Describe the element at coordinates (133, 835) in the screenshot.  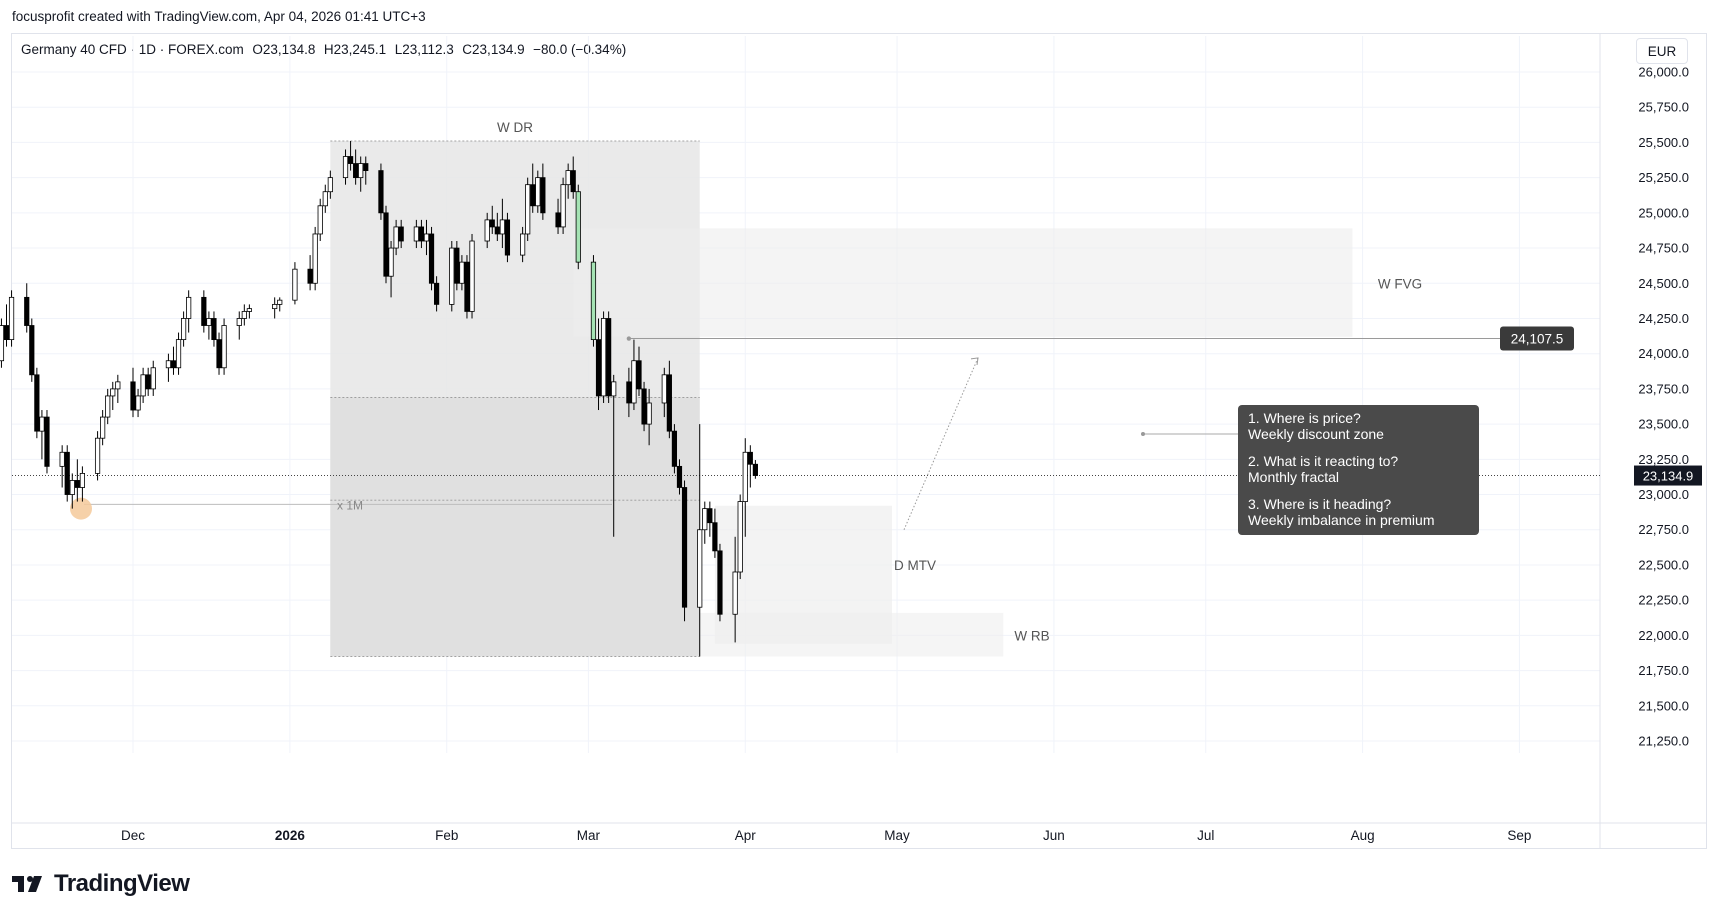
I see `x-tick-label: Dec` at that location.